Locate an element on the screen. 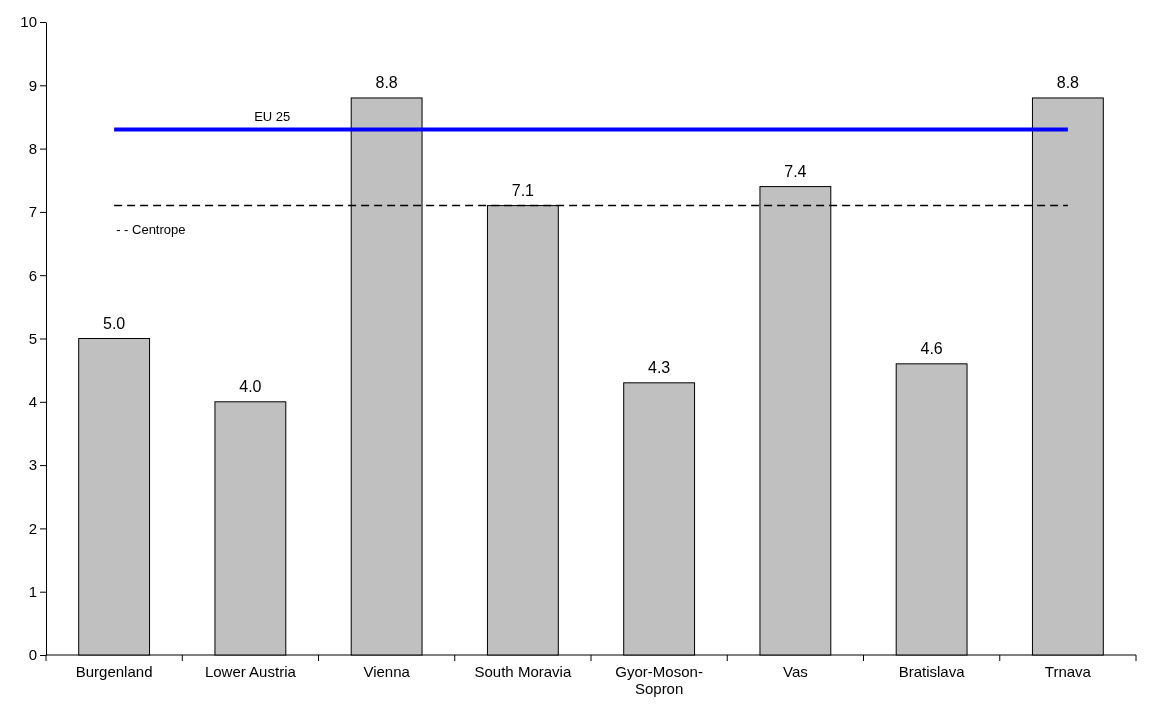  y-tick-label: 6 is located at coordinates (32, 275).